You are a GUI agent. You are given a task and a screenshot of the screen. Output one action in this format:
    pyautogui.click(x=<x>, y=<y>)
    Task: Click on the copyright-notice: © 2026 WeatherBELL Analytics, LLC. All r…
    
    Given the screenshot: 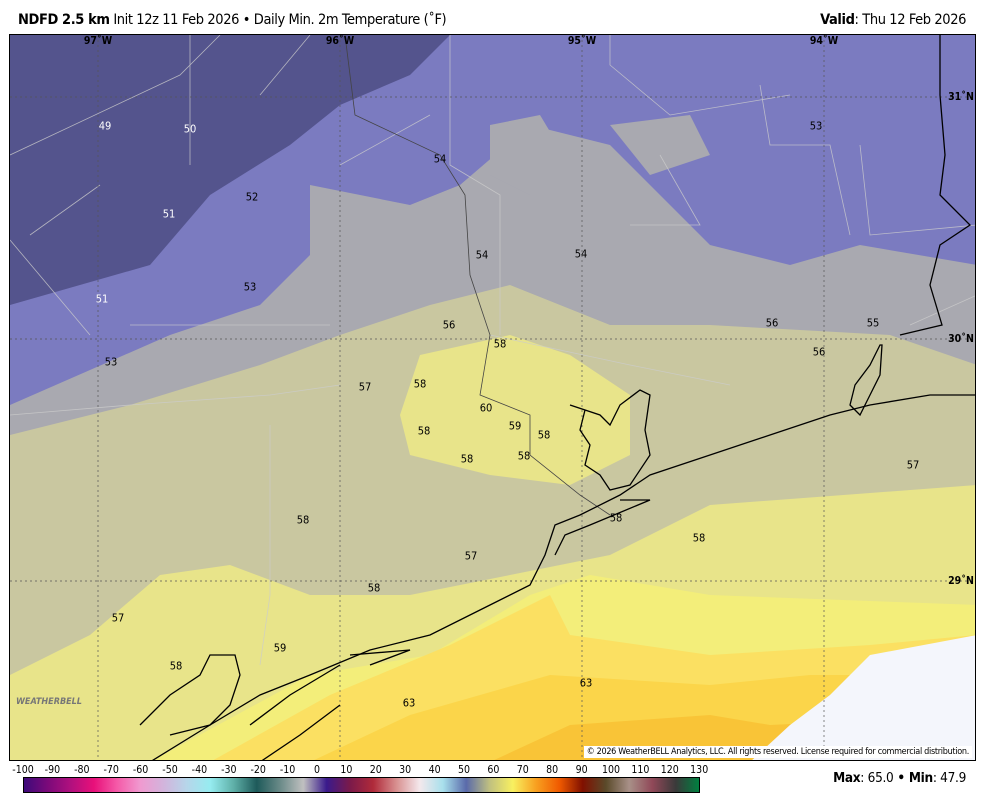 What is the action you would take?
    pyautogui.click(x=777, y=752)
    